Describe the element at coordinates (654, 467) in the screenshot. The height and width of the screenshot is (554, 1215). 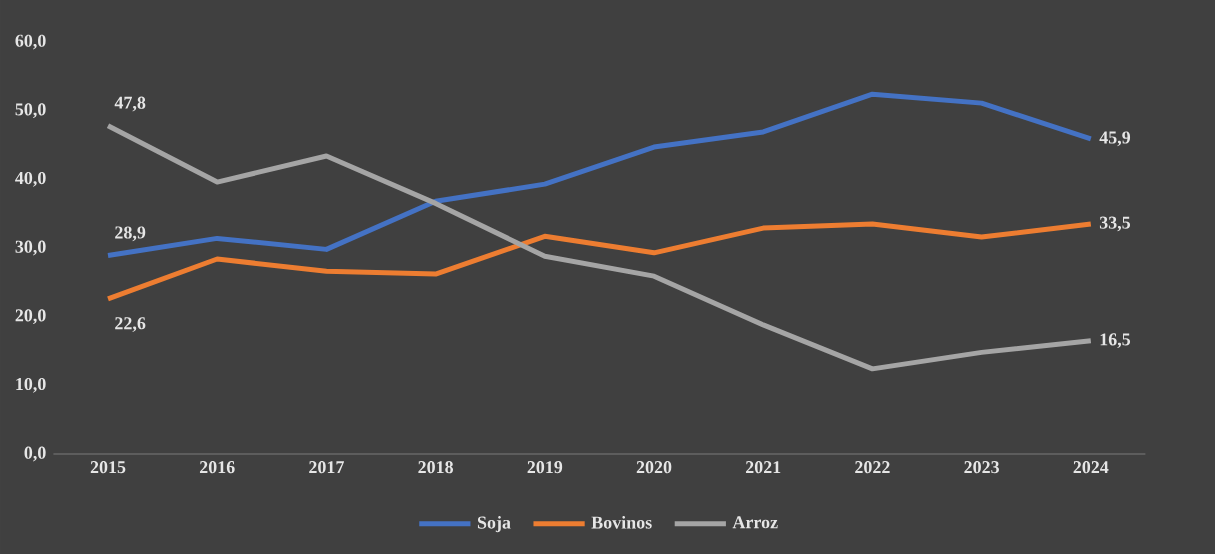
I see `x-tick-label: 2020` at that location.